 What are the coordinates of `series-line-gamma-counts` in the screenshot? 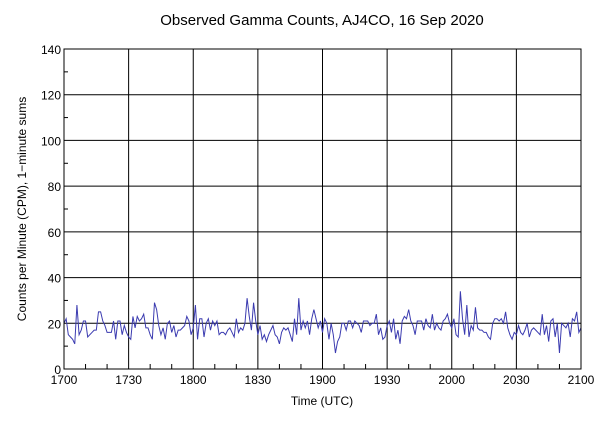 It's located at (322, 322).